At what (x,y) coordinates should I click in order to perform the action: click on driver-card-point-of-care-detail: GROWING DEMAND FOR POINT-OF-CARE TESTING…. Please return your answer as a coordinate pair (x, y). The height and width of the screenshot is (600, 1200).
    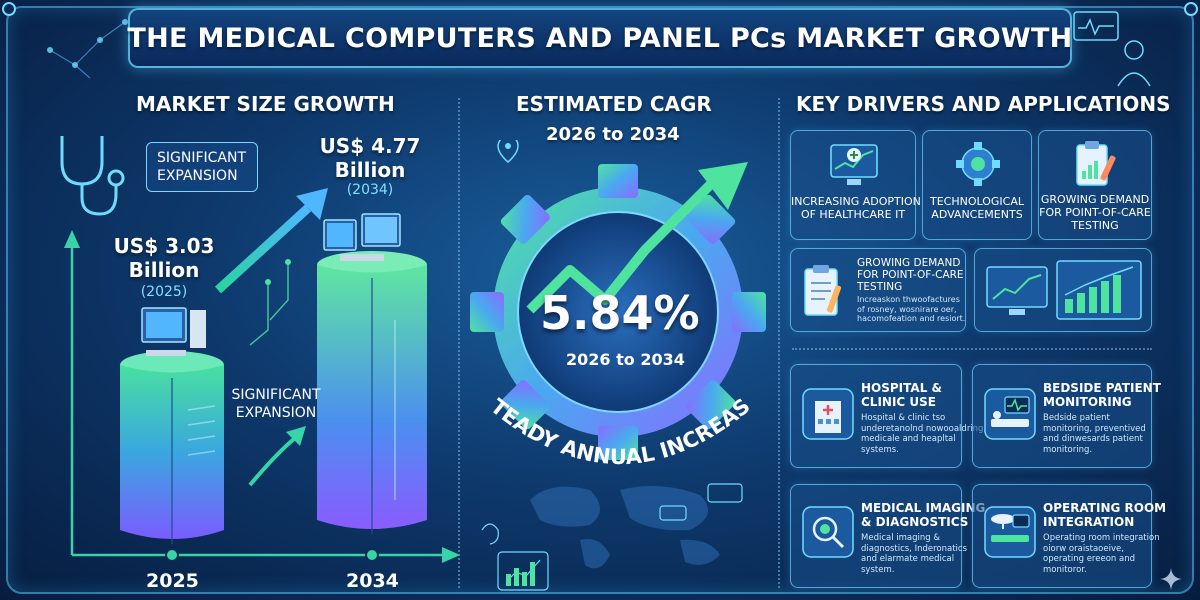
    Looking at the image, I should click on (878, 290).